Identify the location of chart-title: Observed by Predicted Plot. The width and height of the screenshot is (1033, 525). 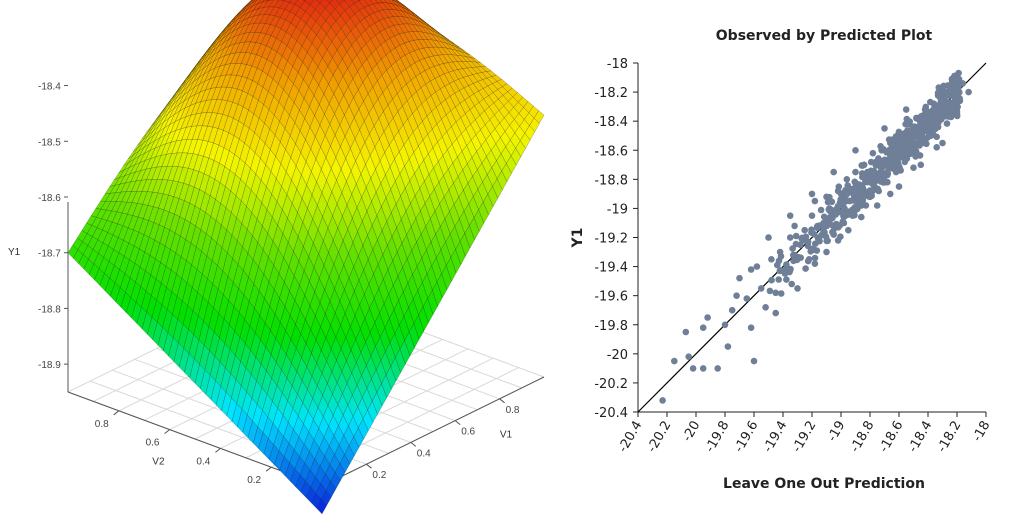
(824, 36).